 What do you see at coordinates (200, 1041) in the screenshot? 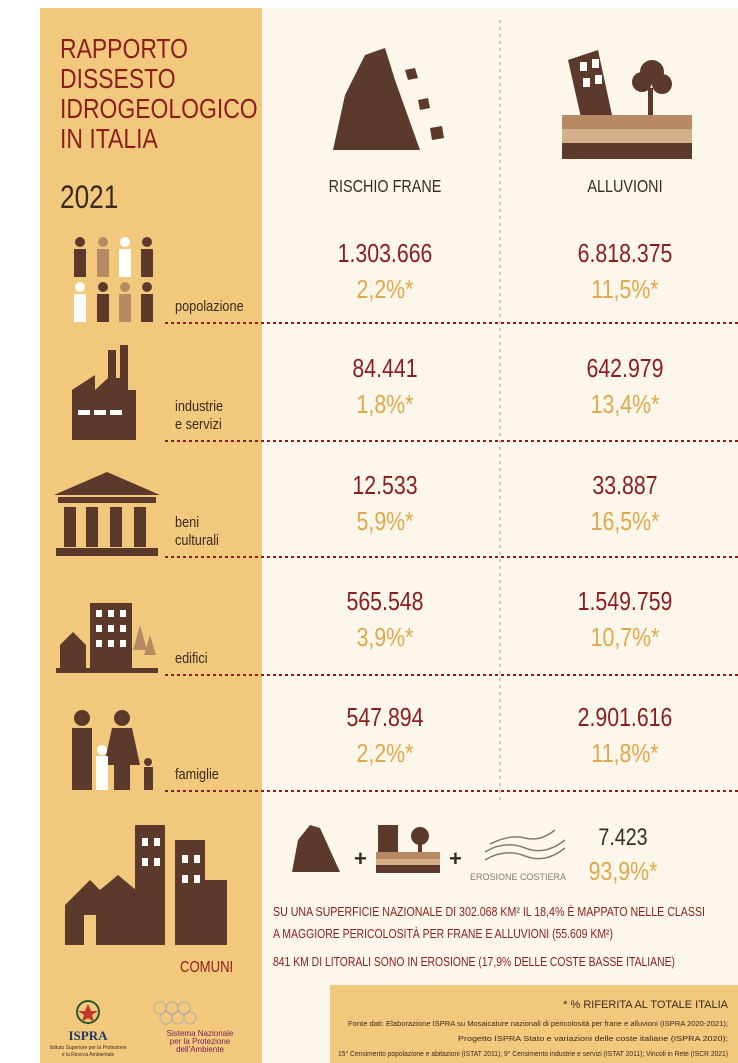
I see `snpa-logo-text: per la Protezione` at bounding box center [200, 1041].